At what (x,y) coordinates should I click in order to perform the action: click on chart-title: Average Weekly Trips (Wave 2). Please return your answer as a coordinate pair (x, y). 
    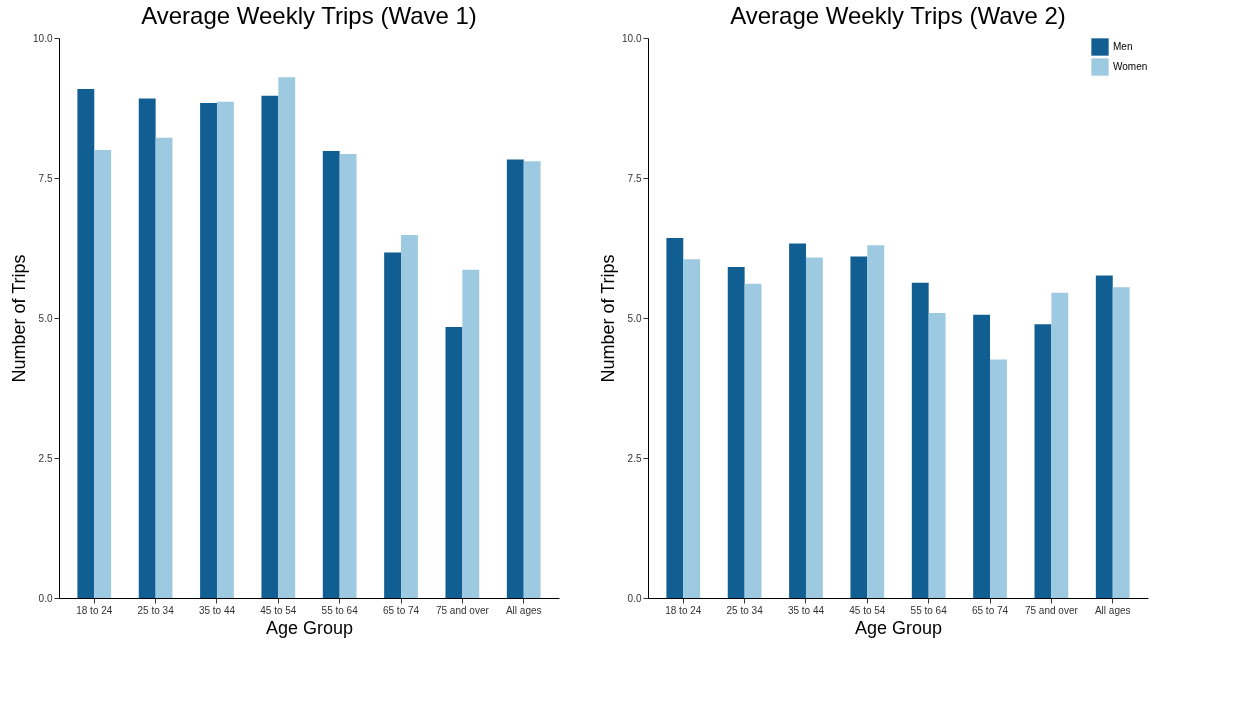
    Looking at the image, I should click on (898, 15).